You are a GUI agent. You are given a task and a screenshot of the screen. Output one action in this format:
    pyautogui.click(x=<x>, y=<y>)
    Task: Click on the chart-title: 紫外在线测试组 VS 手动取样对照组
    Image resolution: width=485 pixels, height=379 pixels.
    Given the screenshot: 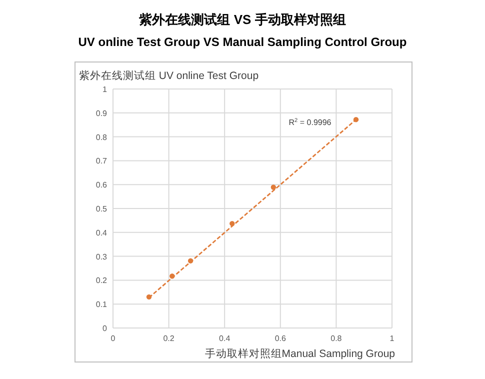 What is the action you would take?
    pyautogui.click(x=242, y=19)
    